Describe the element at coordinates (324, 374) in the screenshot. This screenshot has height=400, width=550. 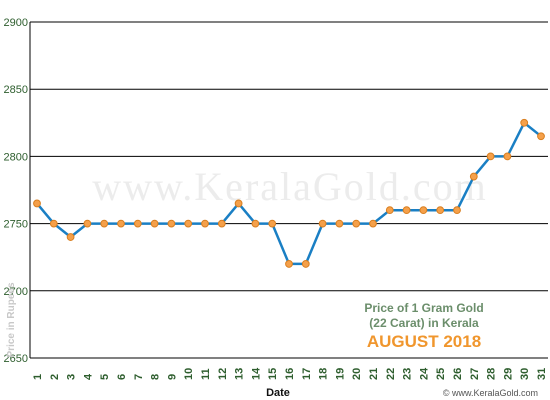
I see `x-tick-label: 18` at that location.